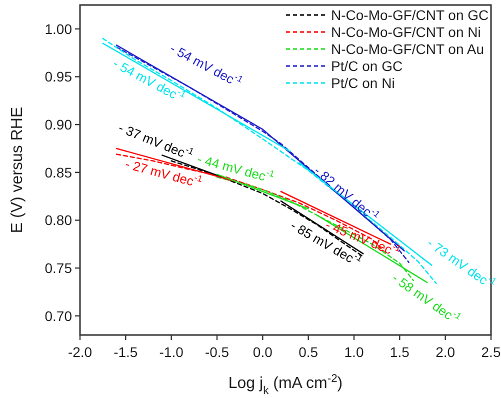 This screenshot has width=501, height=398. I want to click on annotation: - 54 mV dec$^{-1}$, so click(205, 64).